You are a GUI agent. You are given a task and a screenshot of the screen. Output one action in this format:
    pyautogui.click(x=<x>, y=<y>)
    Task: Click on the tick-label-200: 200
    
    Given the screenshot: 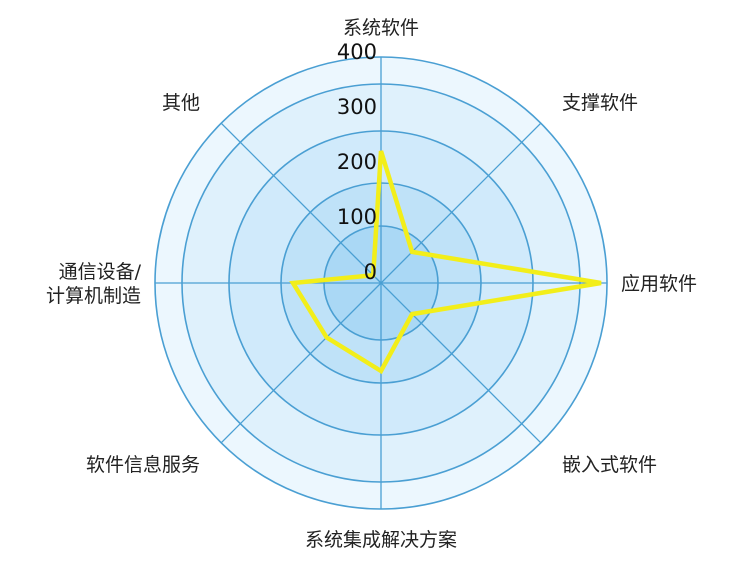 What is the action you would take?
    pyautogui.click(x=357, y=162)
    